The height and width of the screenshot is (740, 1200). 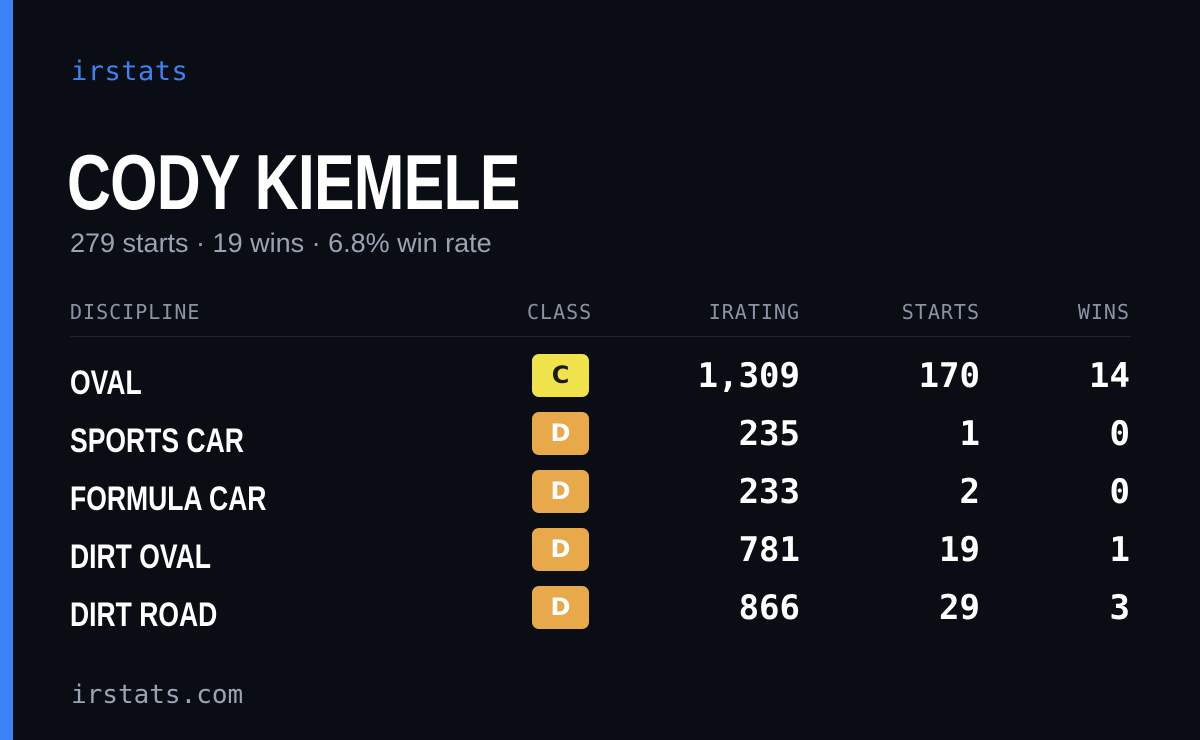 What do you see at coordinates (135, 312) in the screenshot?
I see `header-discipline: DISCIPLINE` at bounding box center [135, 312].